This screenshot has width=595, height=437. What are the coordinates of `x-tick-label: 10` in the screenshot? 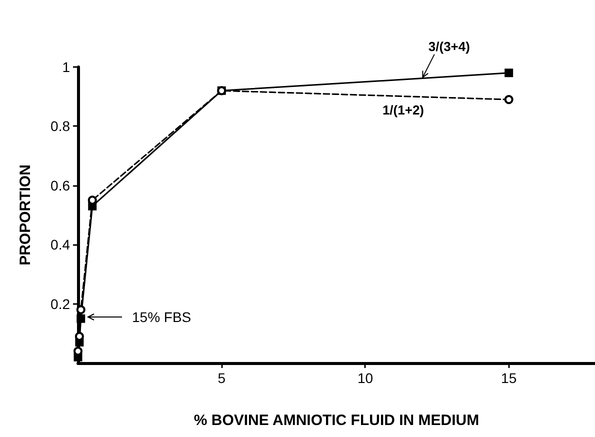 It's located at (365, 378).